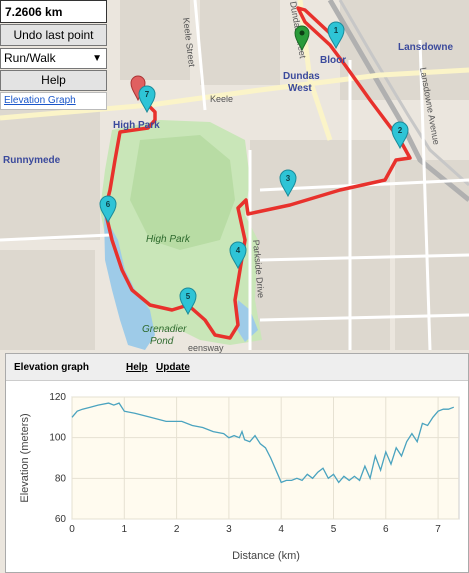  What do you see at coordinates (61, 519) in the screenshot?
I see `y-tick-label: 60` at bounding box center [61, 519].